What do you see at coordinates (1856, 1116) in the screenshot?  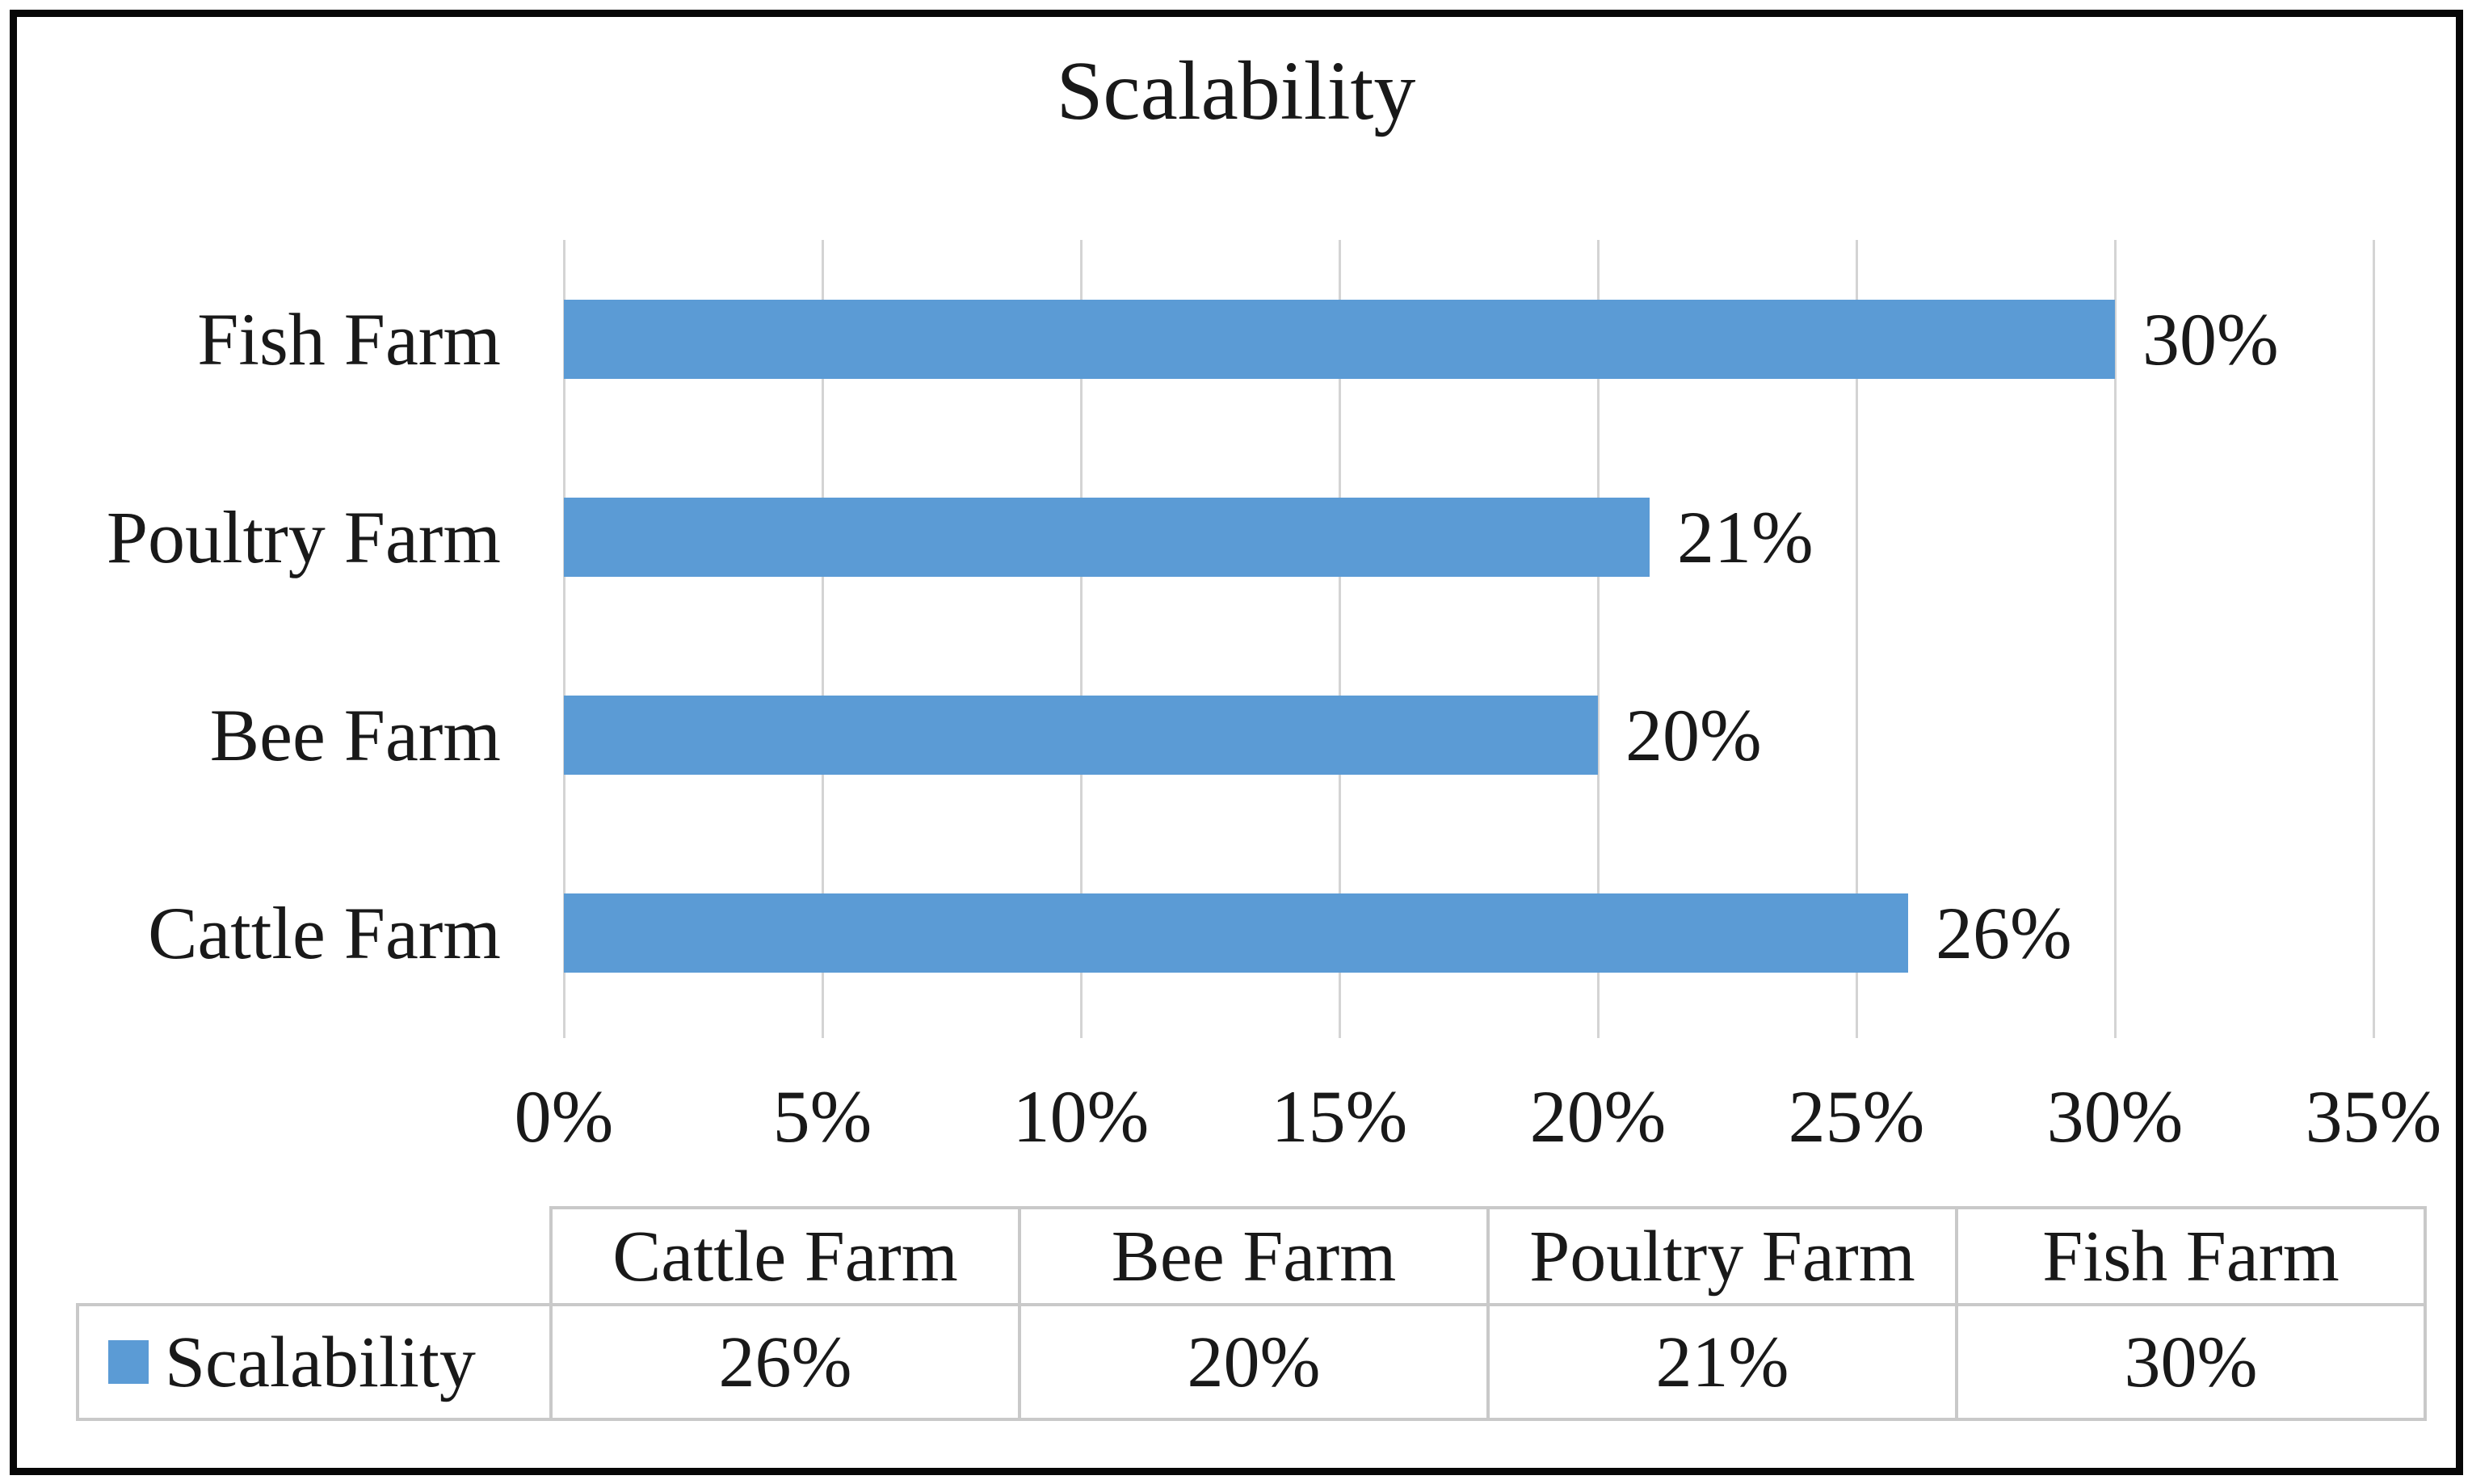 I see `x-axis-tick-label: 25%` at bounding box center [1856, 1116].